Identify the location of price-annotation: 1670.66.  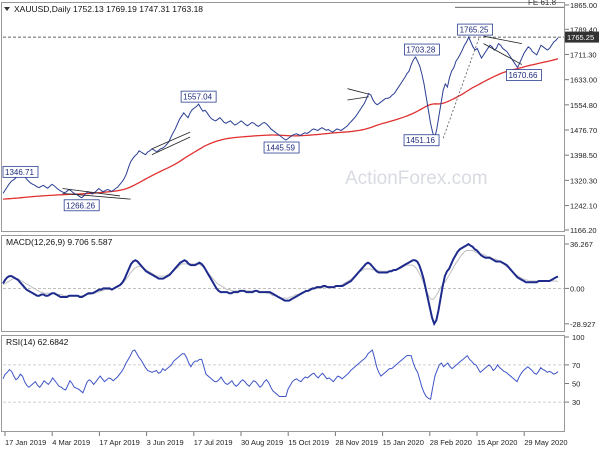
(524, 75).